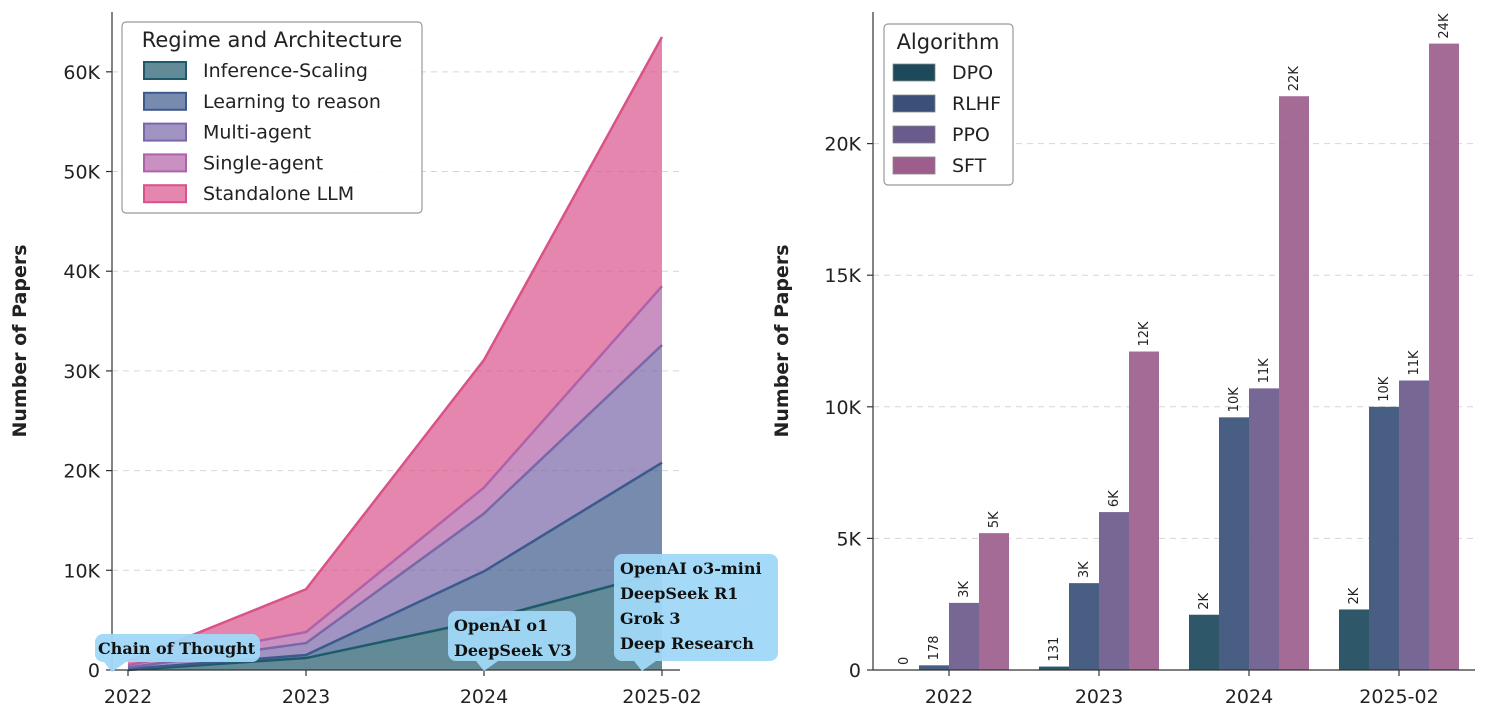 This screenshot has height=723, width=1488. Describe the element at coordinates (914, 72) in the screenshot. I see `legend-swatch-dpo` at that location.